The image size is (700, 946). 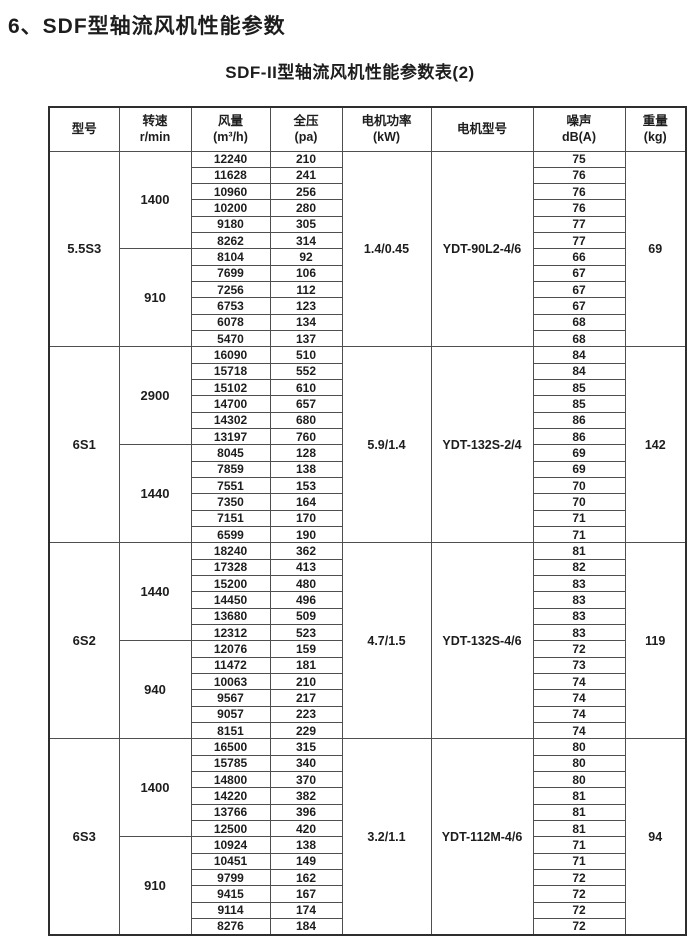 I want to click on pressure-cell: 241, so click(x=306, y=175).